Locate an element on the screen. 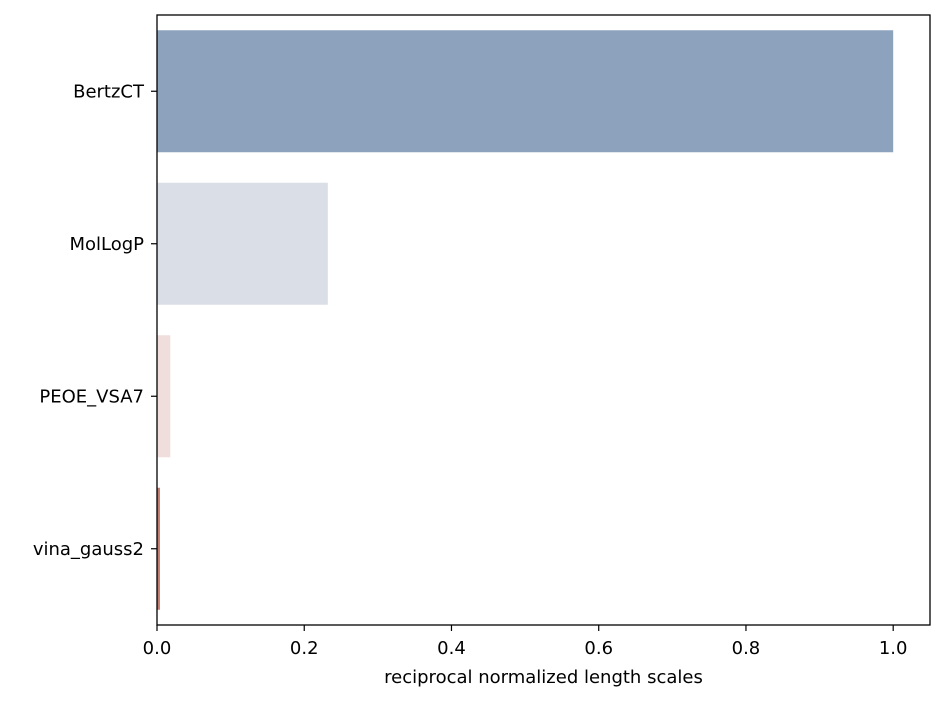 This screenshot has height=703, width=944. y-axis-ticks: BertzCT MolLogP PEOE_VSA7 vina_gauss2 is located at coordinates (95, 320).